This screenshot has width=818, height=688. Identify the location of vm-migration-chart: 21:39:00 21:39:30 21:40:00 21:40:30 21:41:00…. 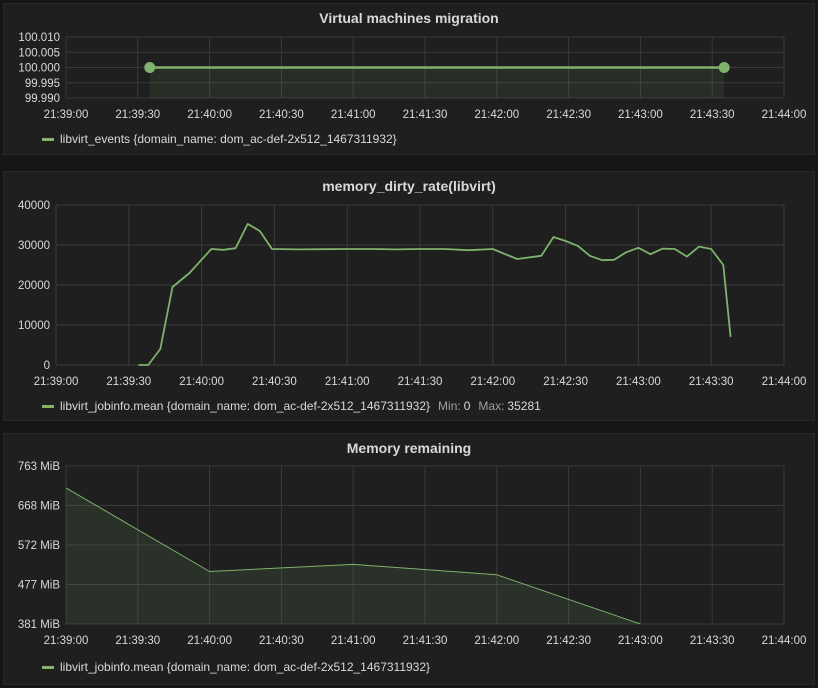
(412, 76).